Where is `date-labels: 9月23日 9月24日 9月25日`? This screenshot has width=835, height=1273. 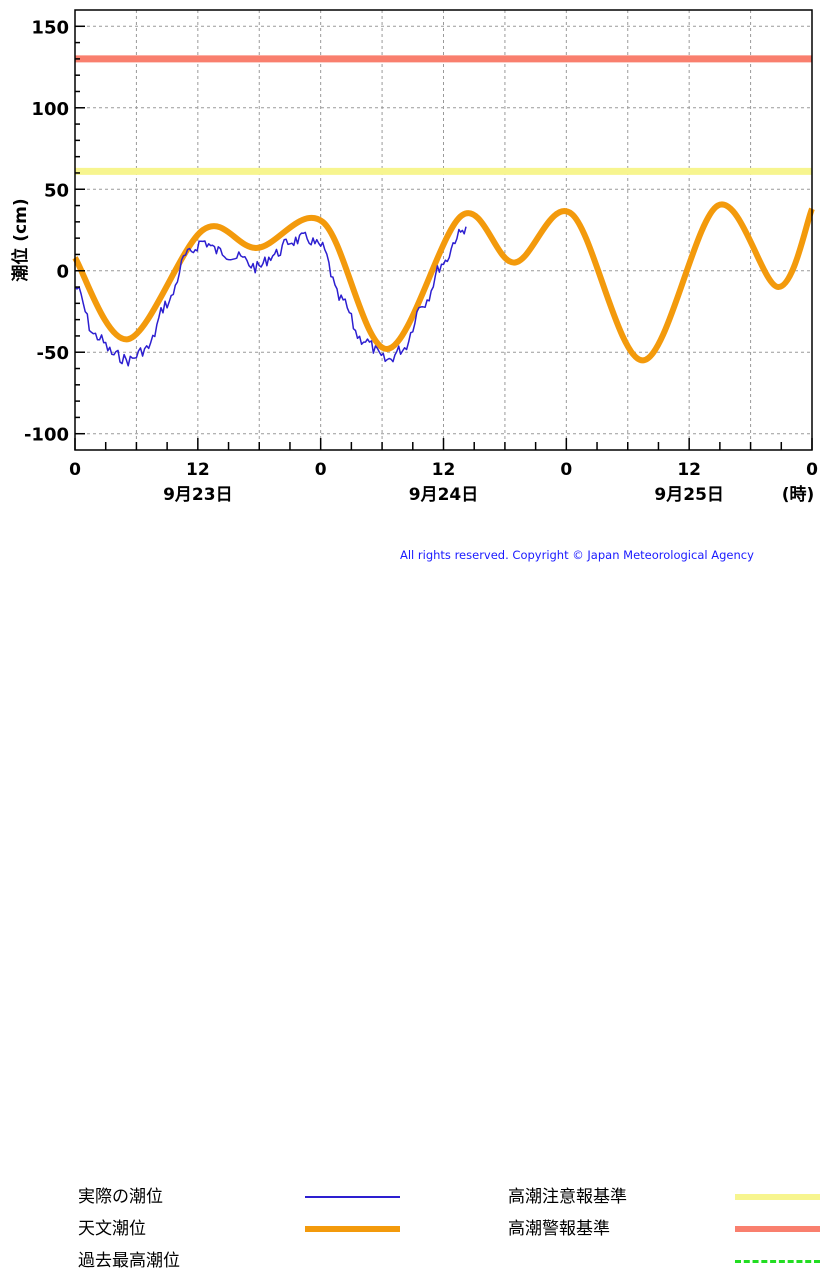 date-labels: 9月23日 9月24日 9月25日 is located at coordinates (443, 495).